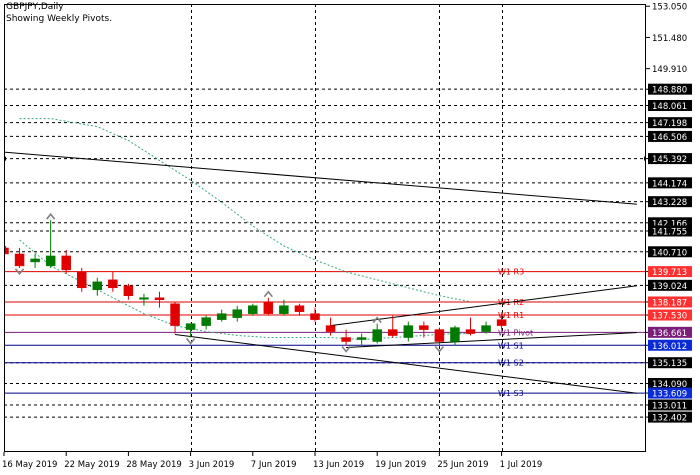  Describe the element at coordinates (669, 8) in the screenshot. I see `price-label: 153.050` at that location.